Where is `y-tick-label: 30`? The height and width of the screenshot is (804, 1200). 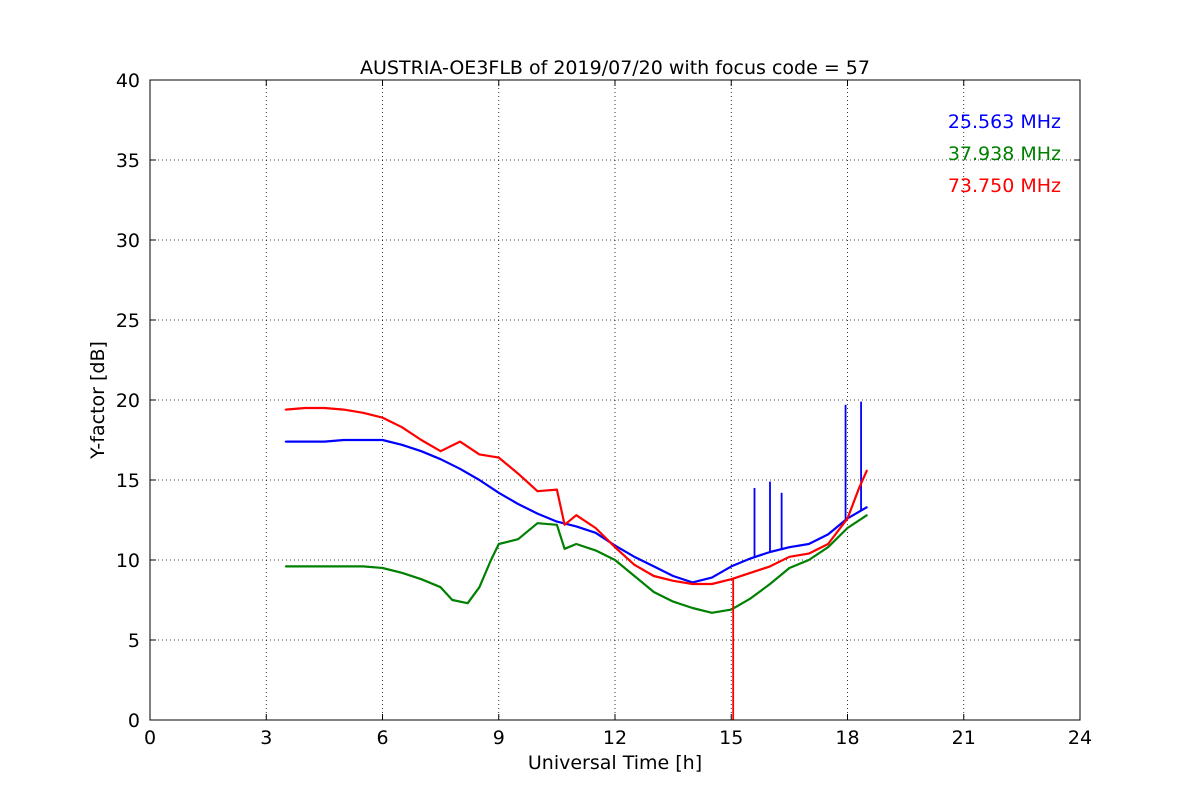 y-tick-label: 30 is located at coordinates (128, 241).